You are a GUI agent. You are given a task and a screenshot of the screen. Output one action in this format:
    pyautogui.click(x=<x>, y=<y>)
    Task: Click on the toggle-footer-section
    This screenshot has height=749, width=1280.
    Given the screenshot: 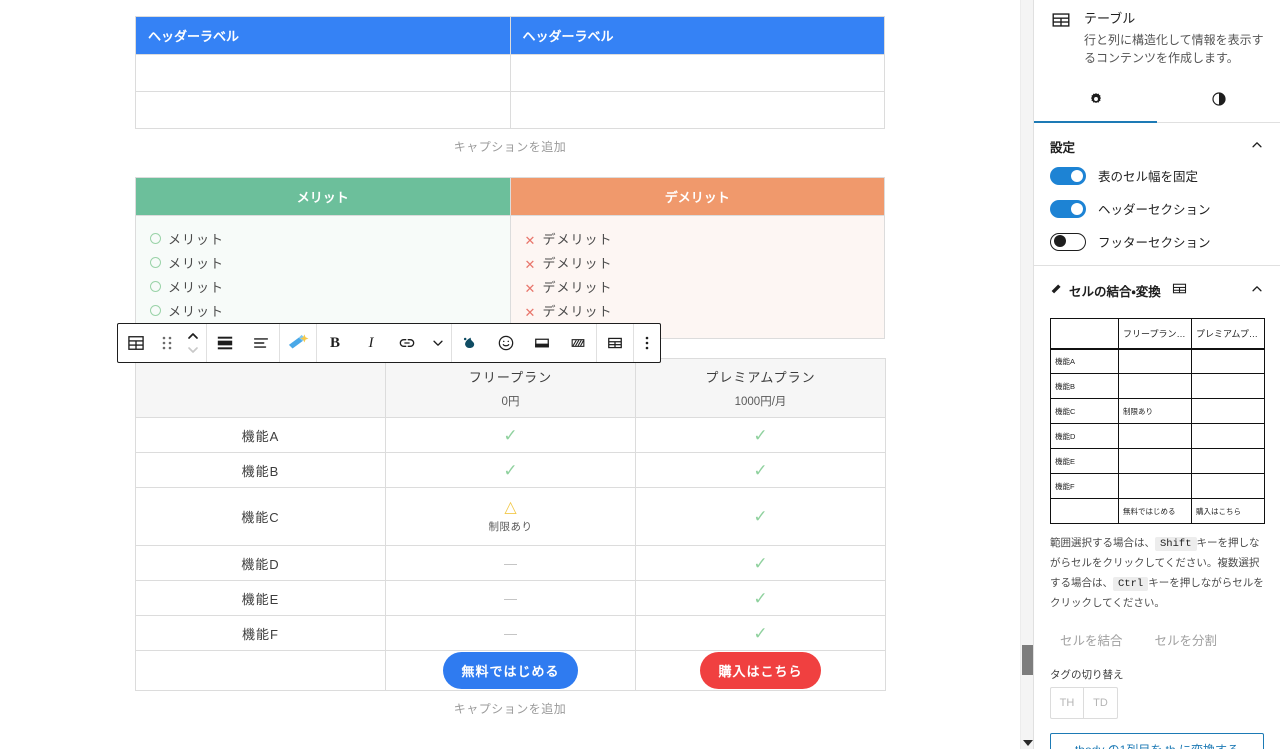 What is the action you would take?
    pyautogui.click(x=1068, y=241)
    